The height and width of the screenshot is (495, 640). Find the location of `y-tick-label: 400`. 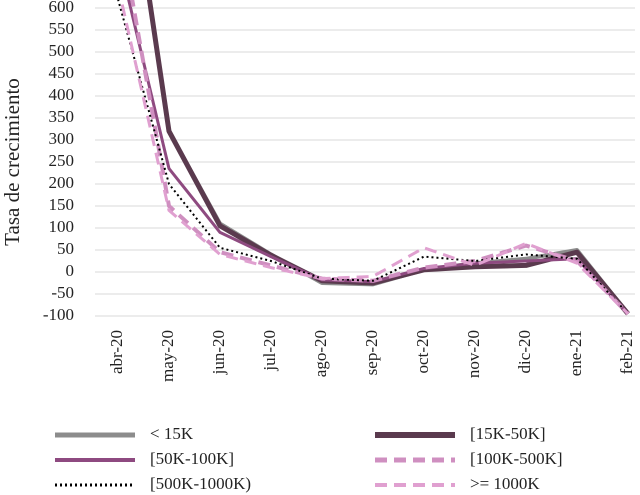

y-tick-label: 400 is located at coordinates (62, 94).